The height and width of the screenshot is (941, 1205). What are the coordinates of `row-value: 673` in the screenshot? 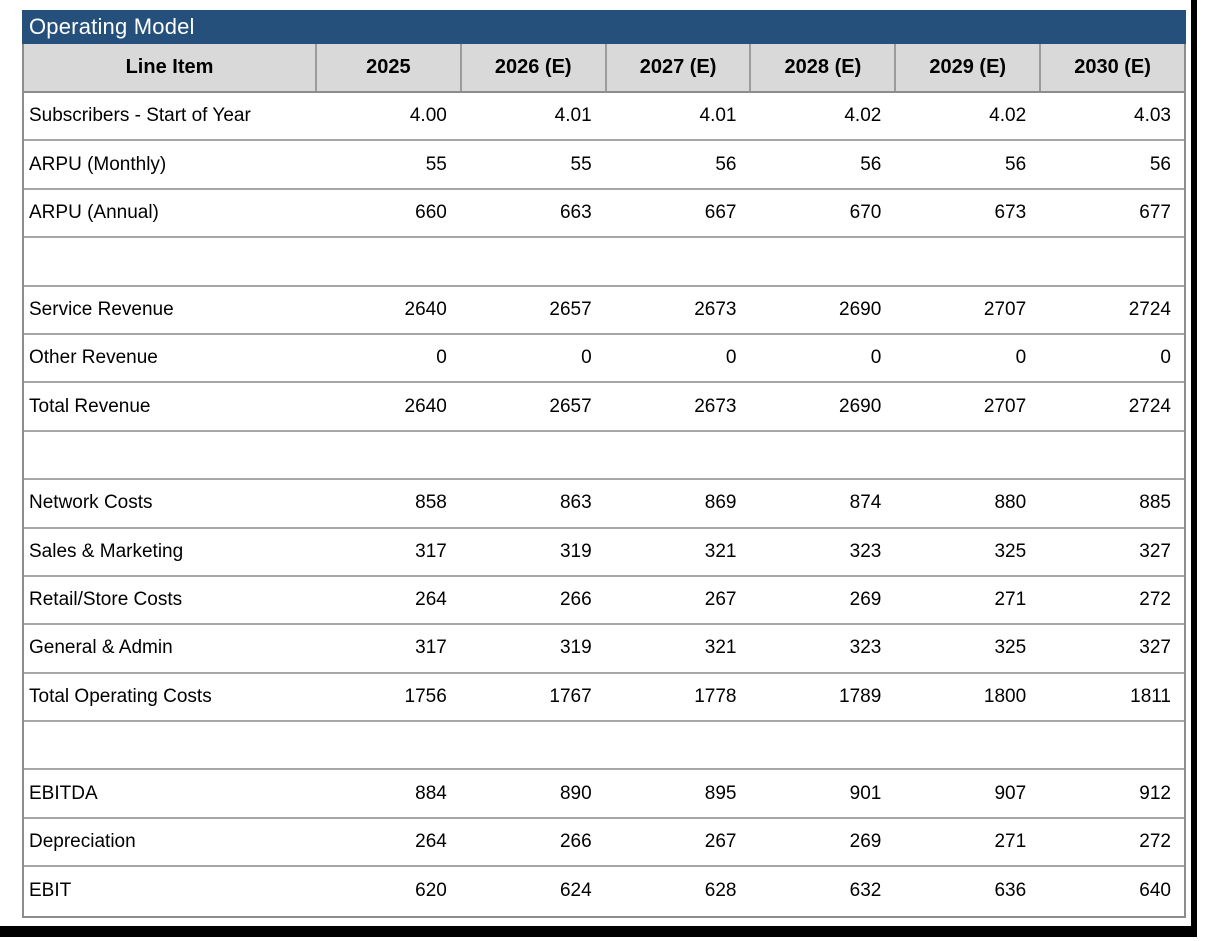 It's located at (1010, 212).